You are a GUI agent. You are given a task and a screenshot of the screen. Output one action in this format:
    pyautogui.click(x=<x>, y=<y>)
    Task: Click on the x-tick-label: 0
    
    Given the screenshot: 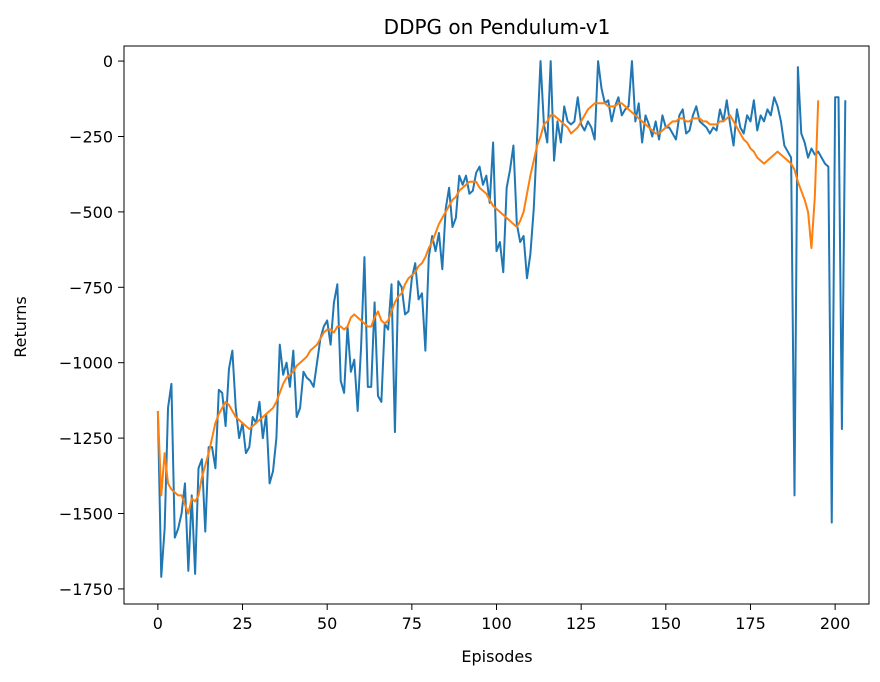 What is the action you would take?
    pyautogui.click(x=158, y=623)
    